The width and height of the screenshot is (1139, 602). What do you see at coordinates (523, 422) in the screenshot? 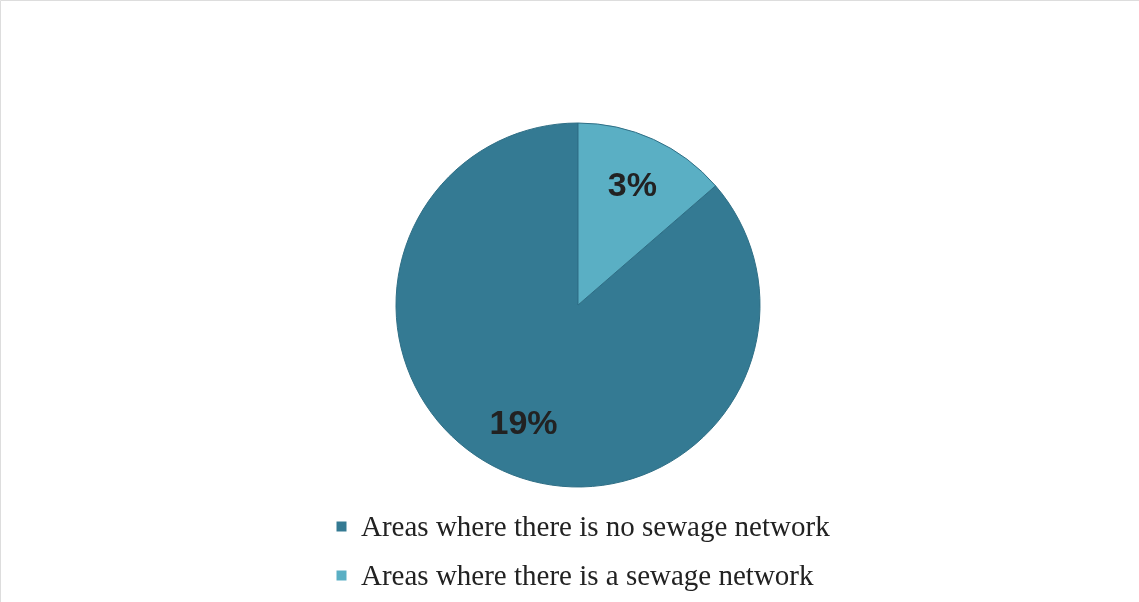
I see `data-label: 19%` at bounding box center [523, 422].